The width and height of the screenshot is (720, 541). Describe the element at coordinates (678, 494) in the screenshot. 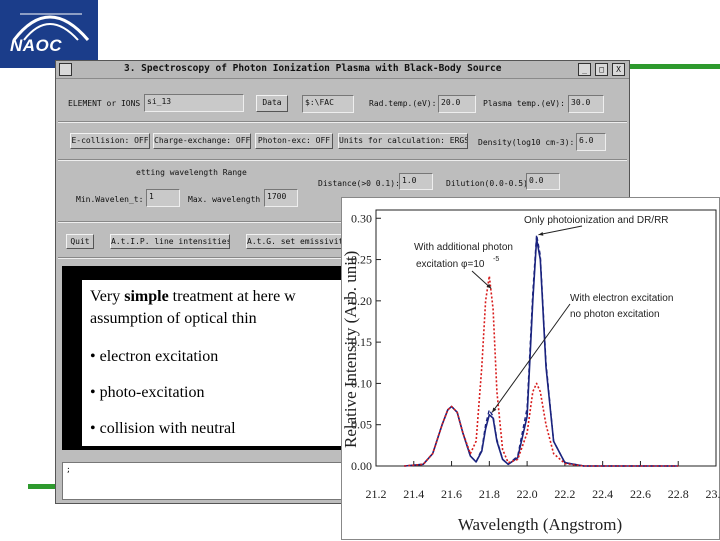

I see `x-tick-label: 22.8` at that location.